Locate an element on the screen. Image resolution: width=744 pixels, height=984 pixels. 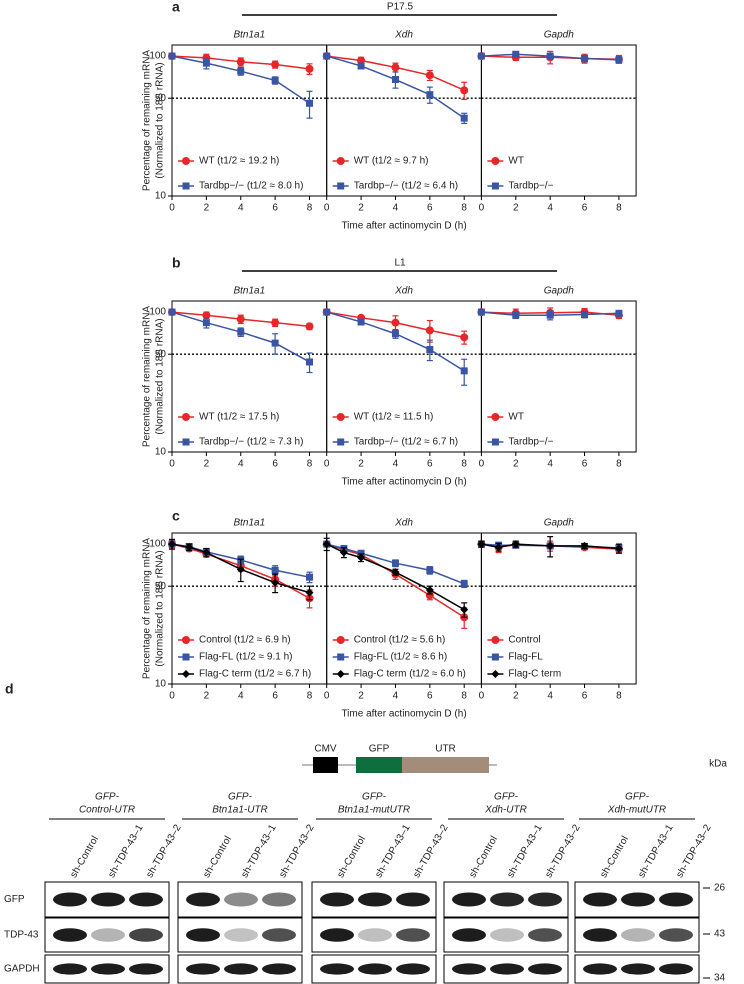
legend-label: WT (t1/2 ≈ 11.5 h) is located at coordinates (394, 417).